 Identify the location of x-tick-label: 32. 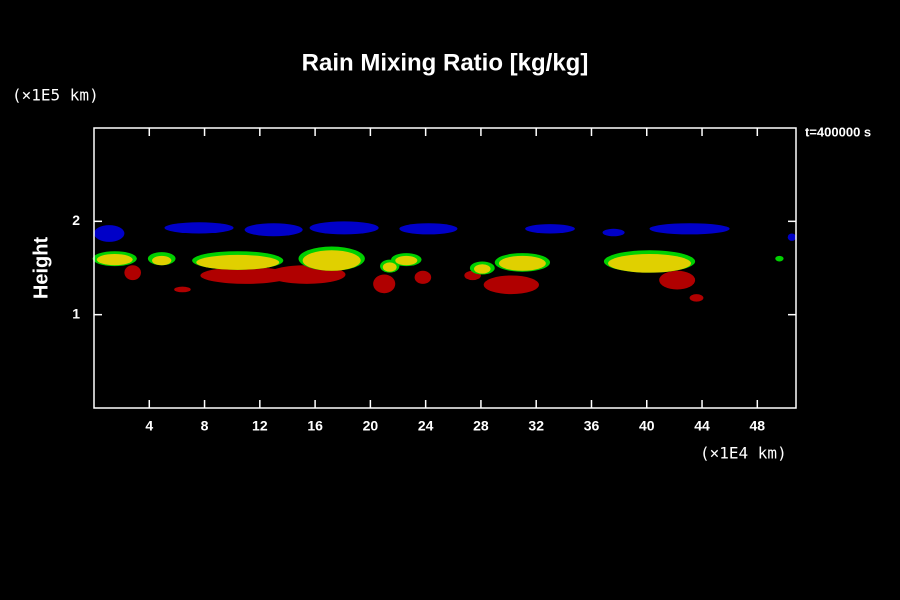
(536, 426).